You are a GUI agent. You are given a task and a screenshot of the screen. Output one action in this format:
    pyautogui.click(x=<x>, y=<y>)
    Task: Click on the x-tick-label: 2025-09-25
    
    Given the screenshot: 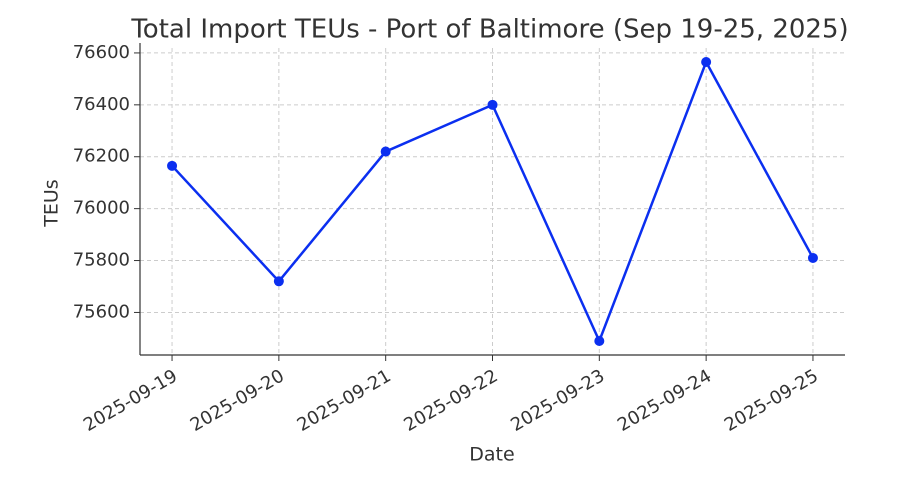 What is the action you would take?
    pyautogui.click(x=771, y=400)
    